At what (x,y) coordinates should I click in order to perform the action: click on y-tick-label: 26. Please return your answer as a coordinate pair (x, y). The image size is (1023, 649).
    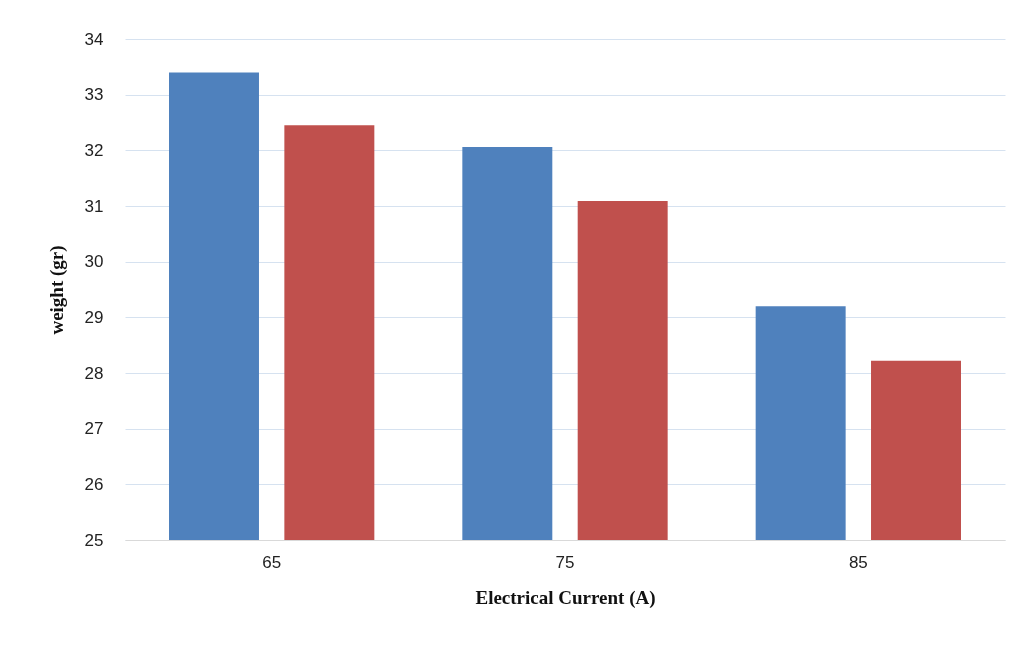
    Looking at the image, I should click on (94, 484).